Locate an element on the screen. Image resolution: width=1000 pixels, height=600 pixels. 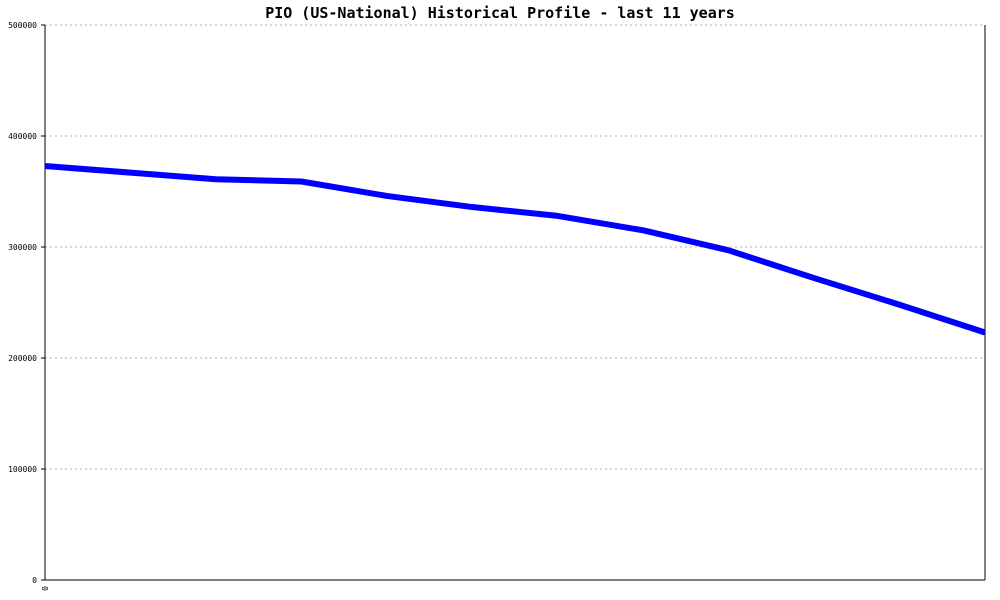
y-tick-label: 500000 is located at coordinates (22, 25).